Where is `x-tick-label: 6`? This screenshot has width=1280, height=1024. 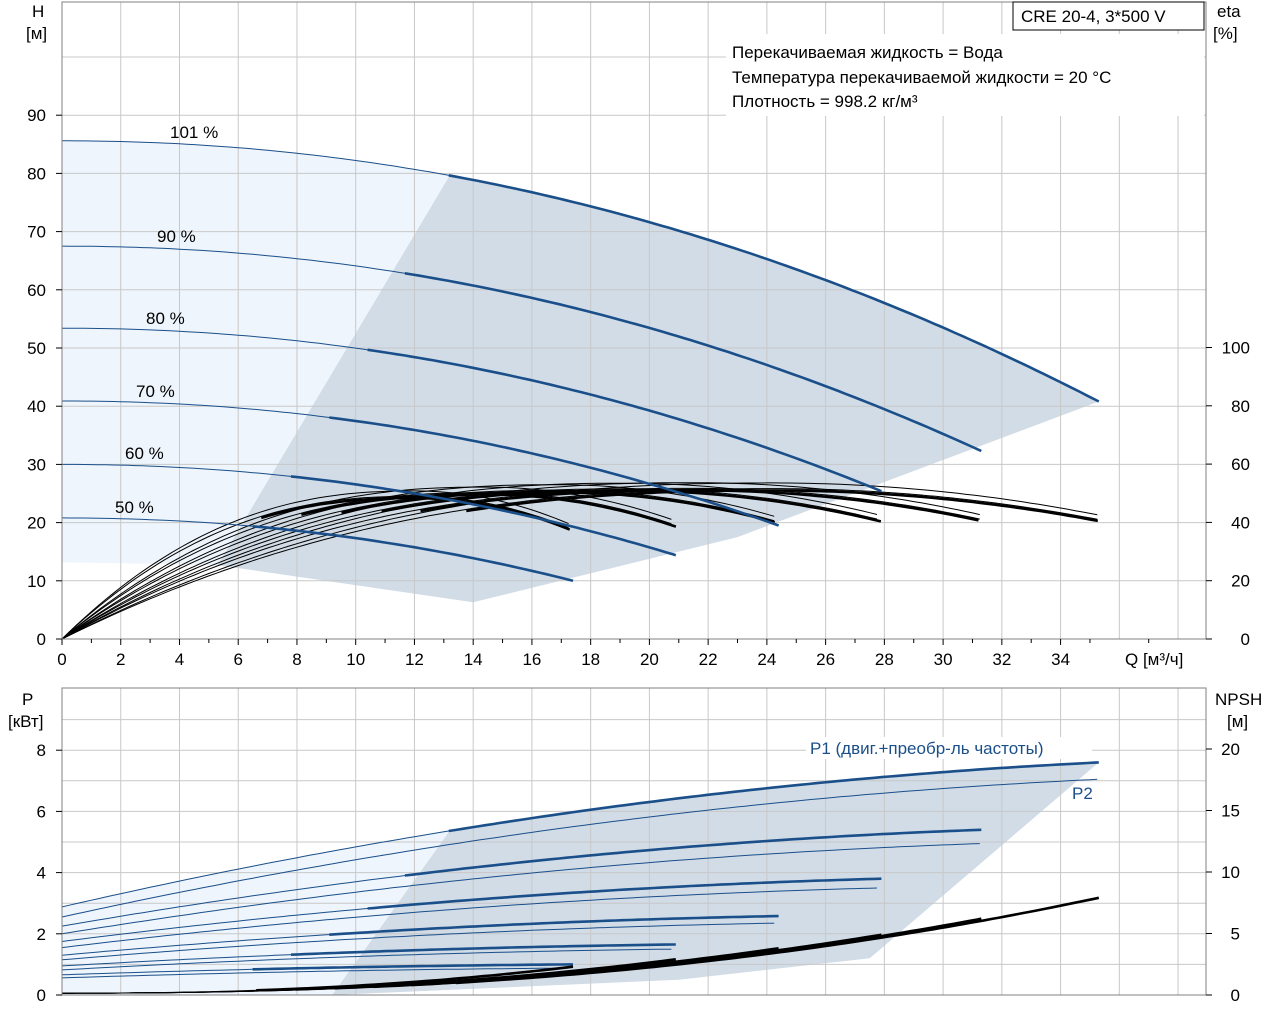
x-tick-label: 6 is located at coordinates (237, 659).